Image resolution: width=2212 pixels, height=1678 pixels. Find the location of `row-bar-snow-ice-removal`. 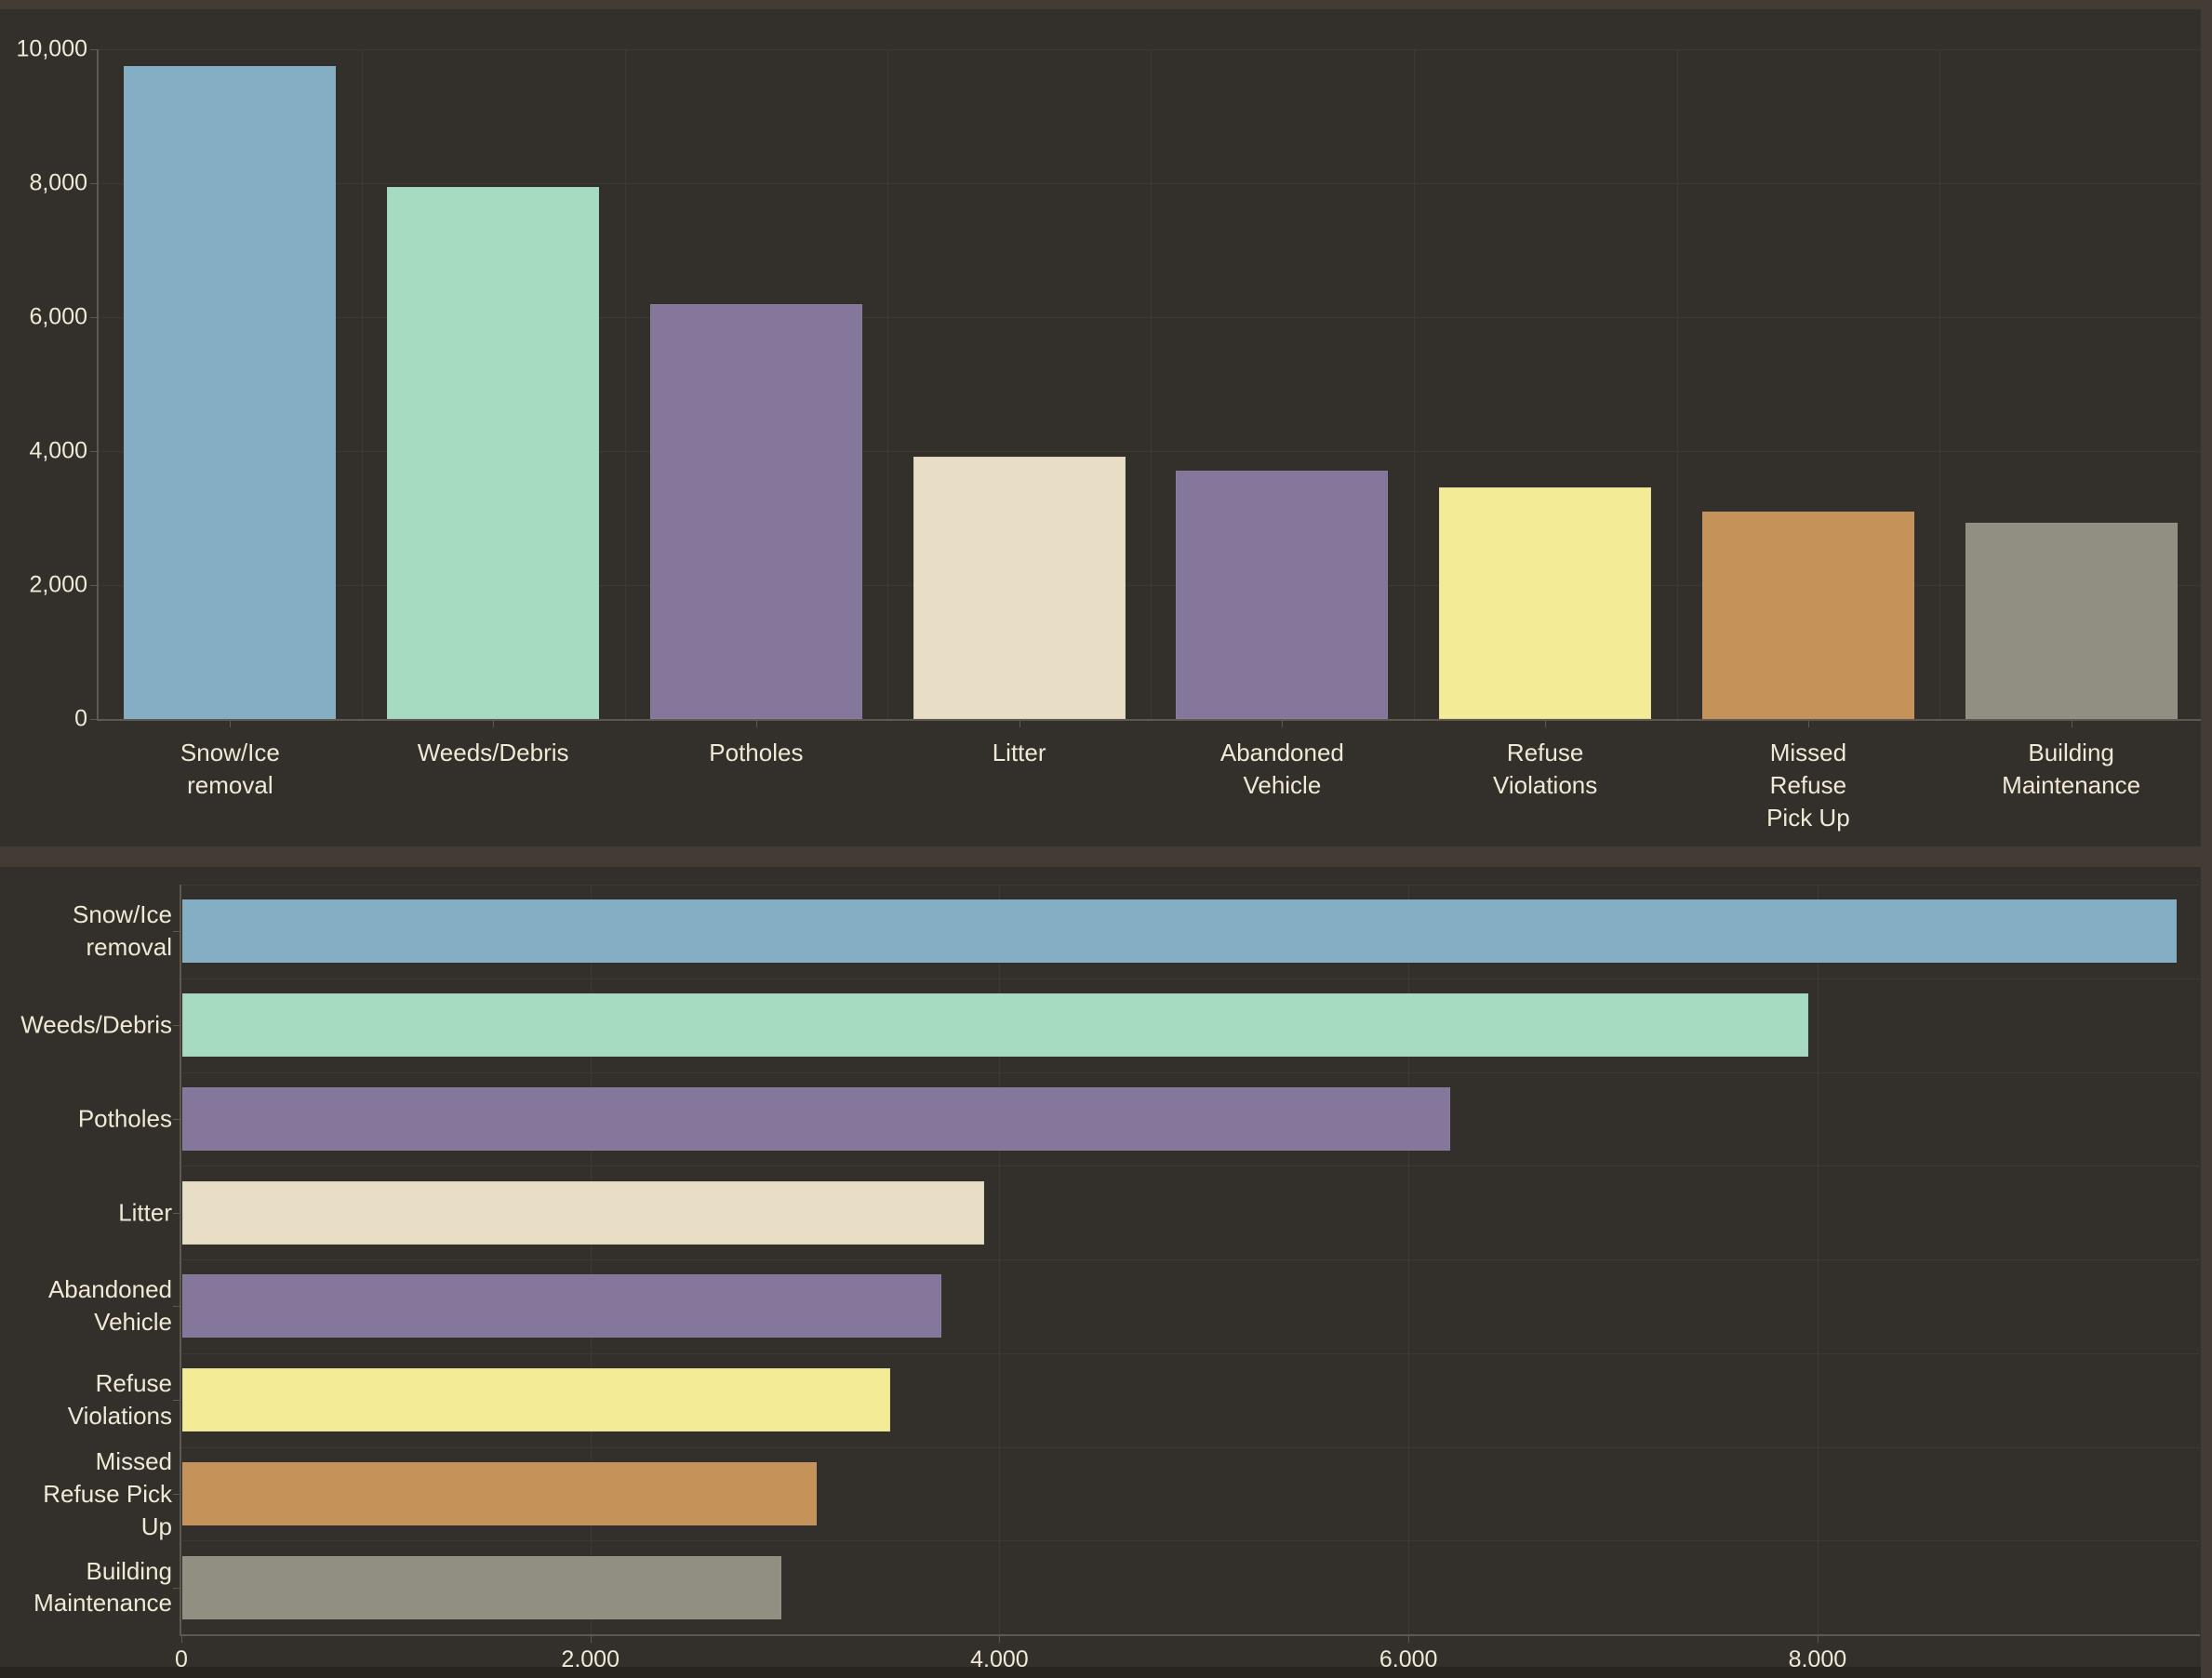

row-bar-snow-ice-removal is located at coordinates (1179, 931).